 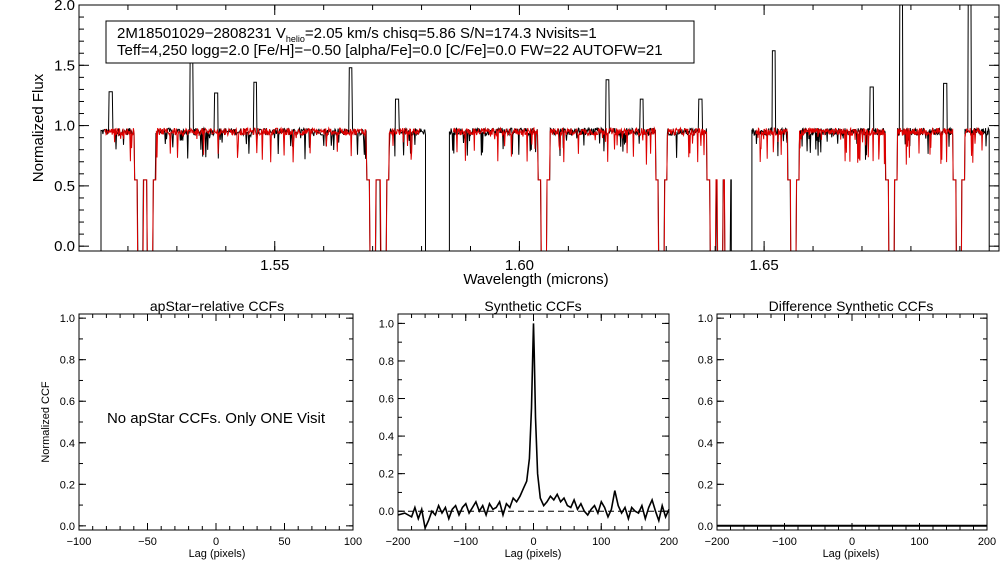 What do you see at coordinates (67, 402) in the screenshot?
I see `apstar-ccf-y-tick-label: 0.6` at bounding box center [67, 402].